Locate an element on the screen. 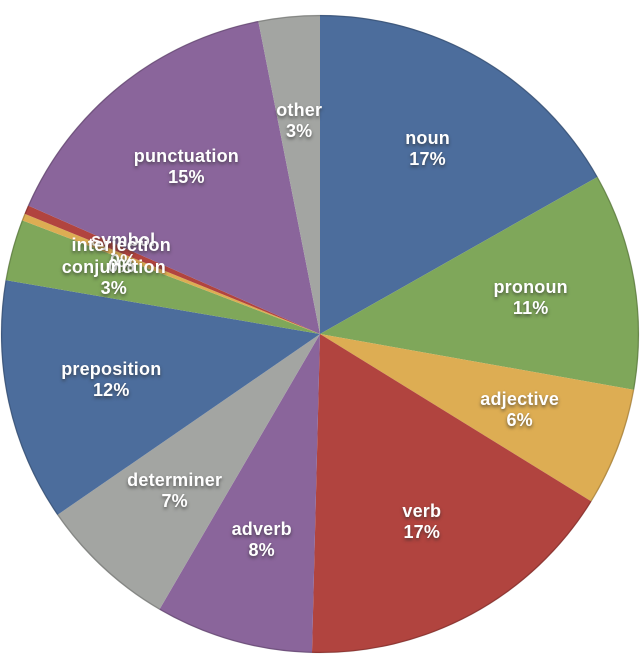 The width and height of the screenshot is (640, 656). slice-label-symbol: symbol 0% is located at coordinates (123, 251).